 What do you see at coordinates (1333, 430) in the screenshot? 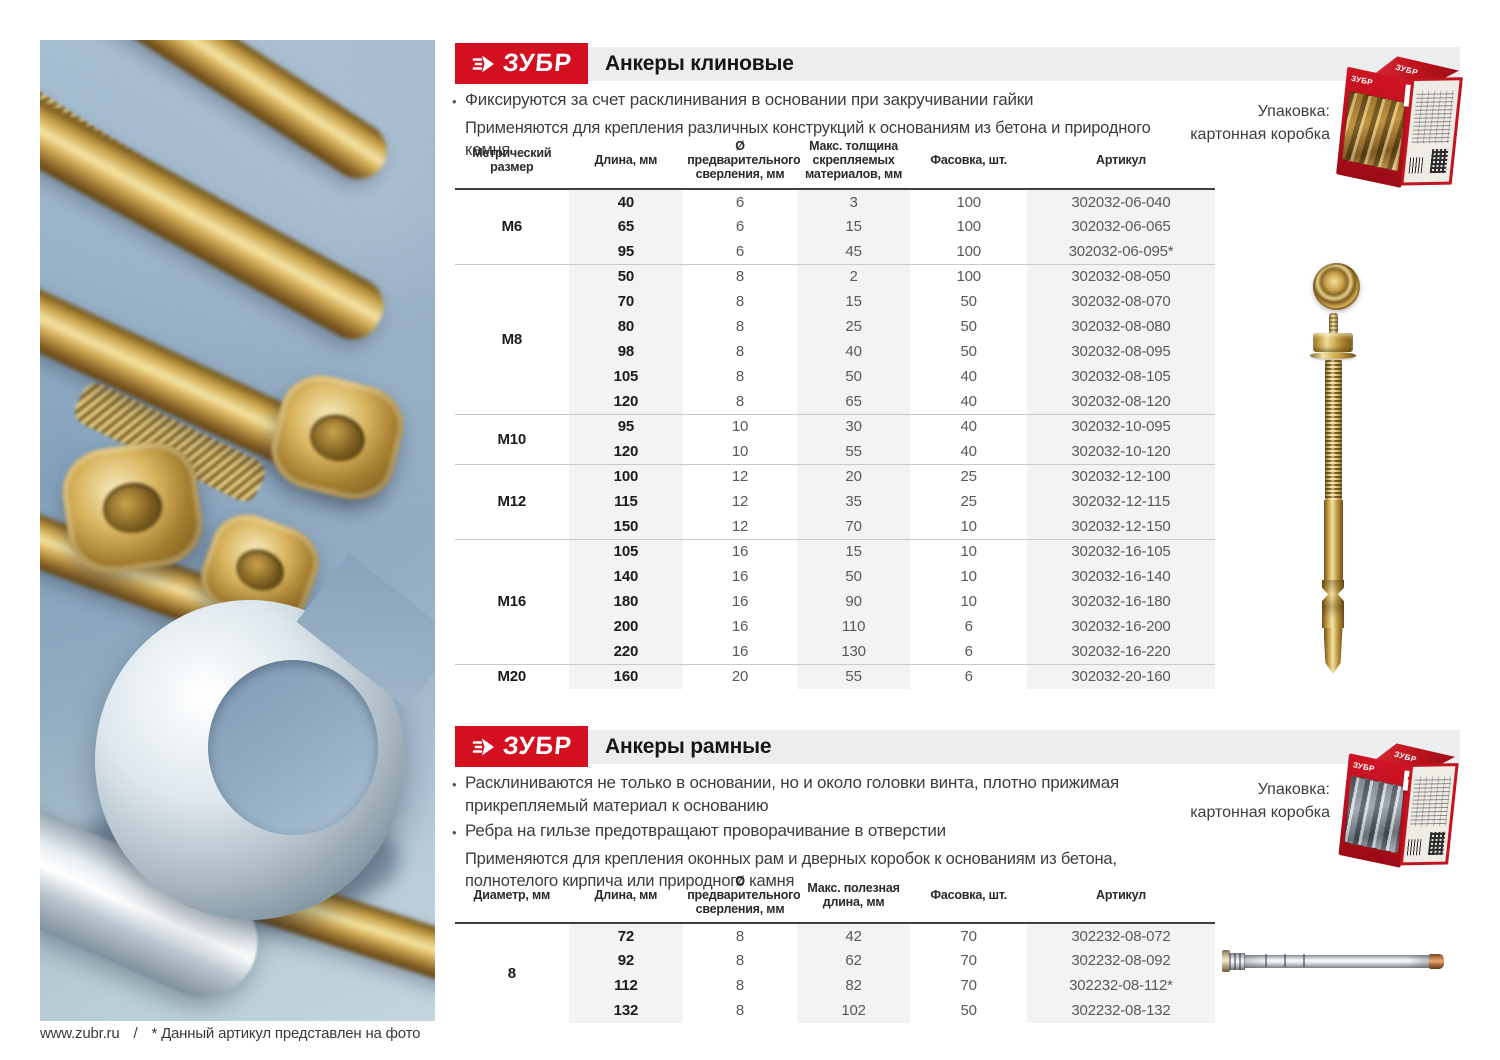
I see `anchor-threaded-shaft` at bounding box center [1333, 430].